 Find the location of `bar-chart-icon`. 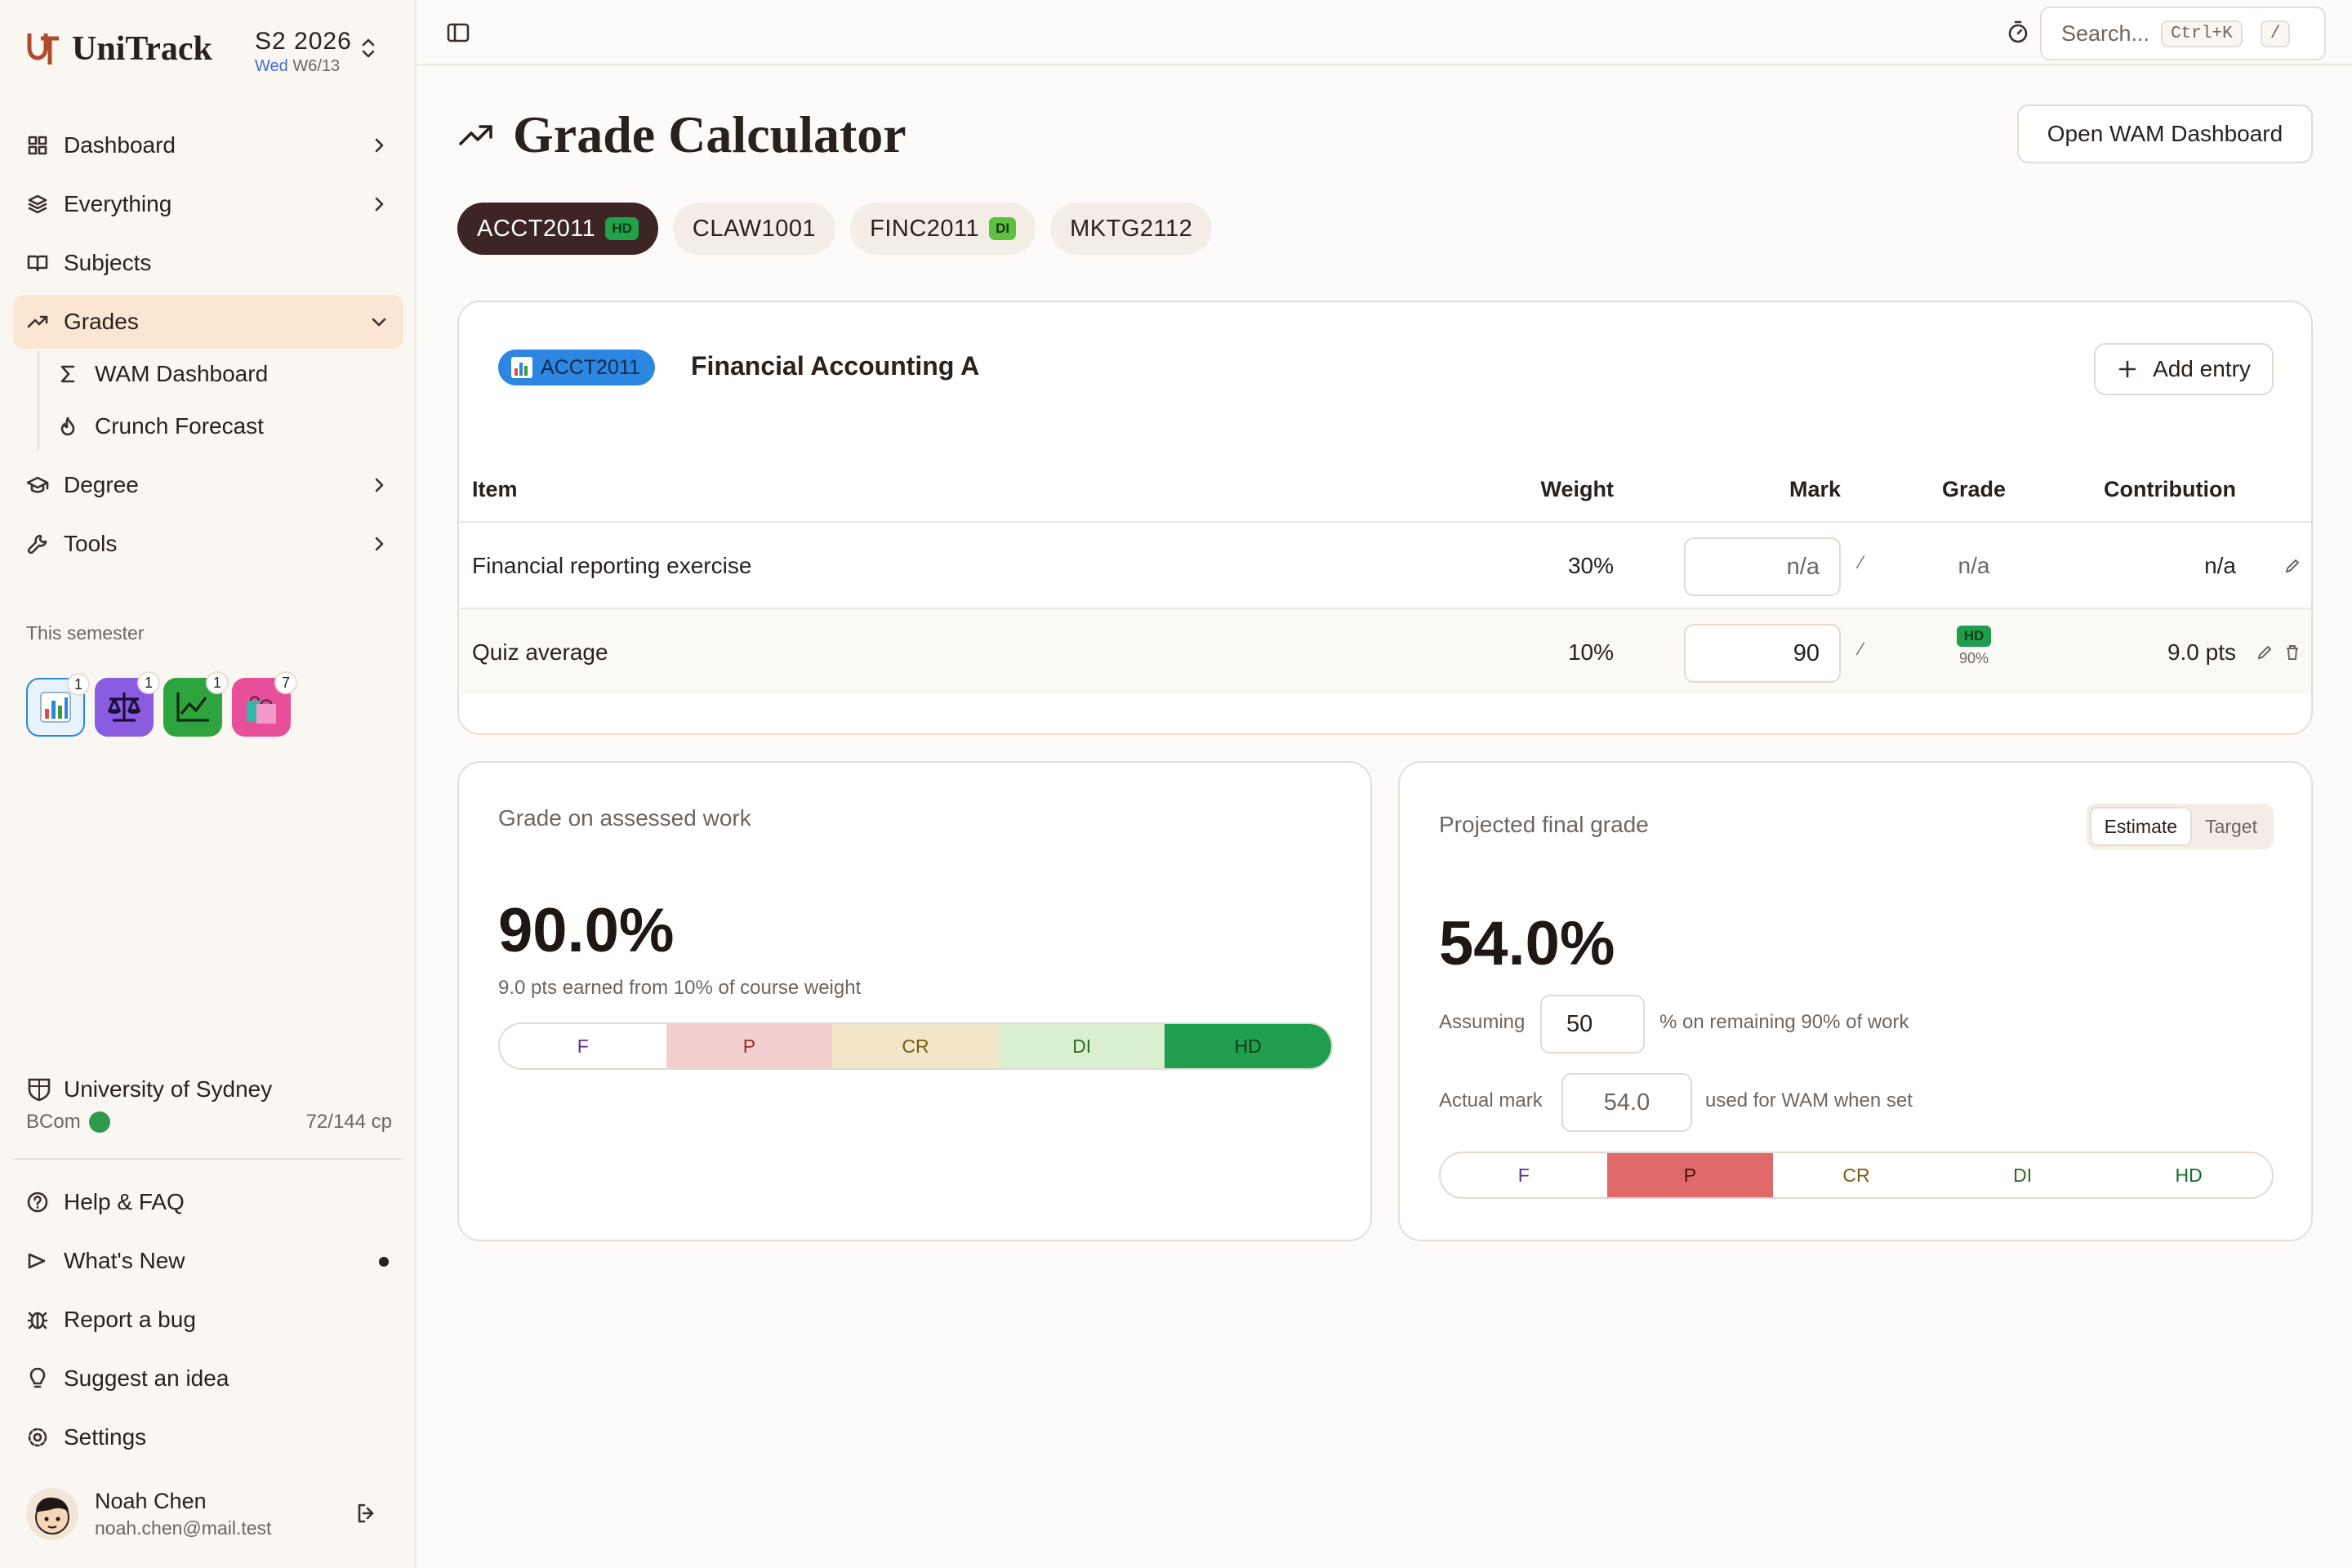

bar-chart-icon is located at coordinates (56, 707).